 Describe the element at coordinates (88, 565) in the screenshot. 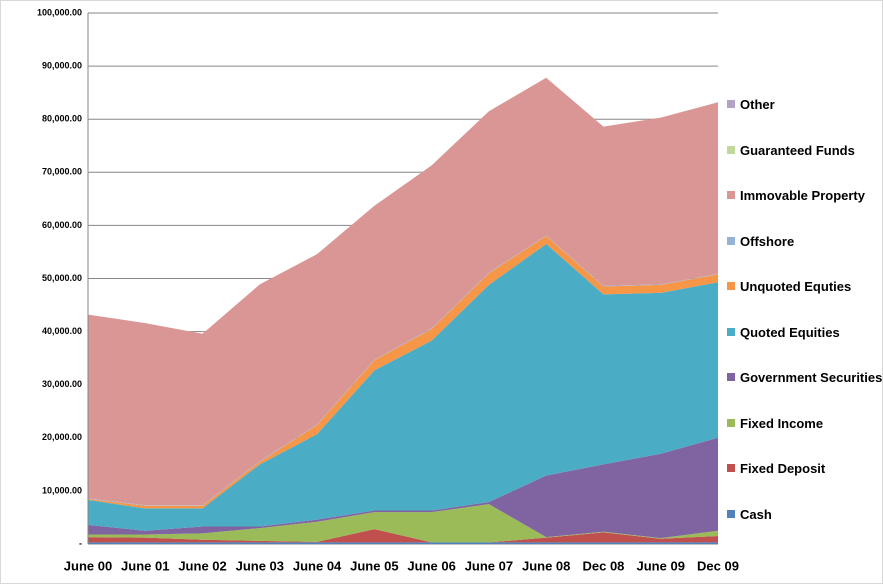

I see `x-tick-label: June 00` at that location.